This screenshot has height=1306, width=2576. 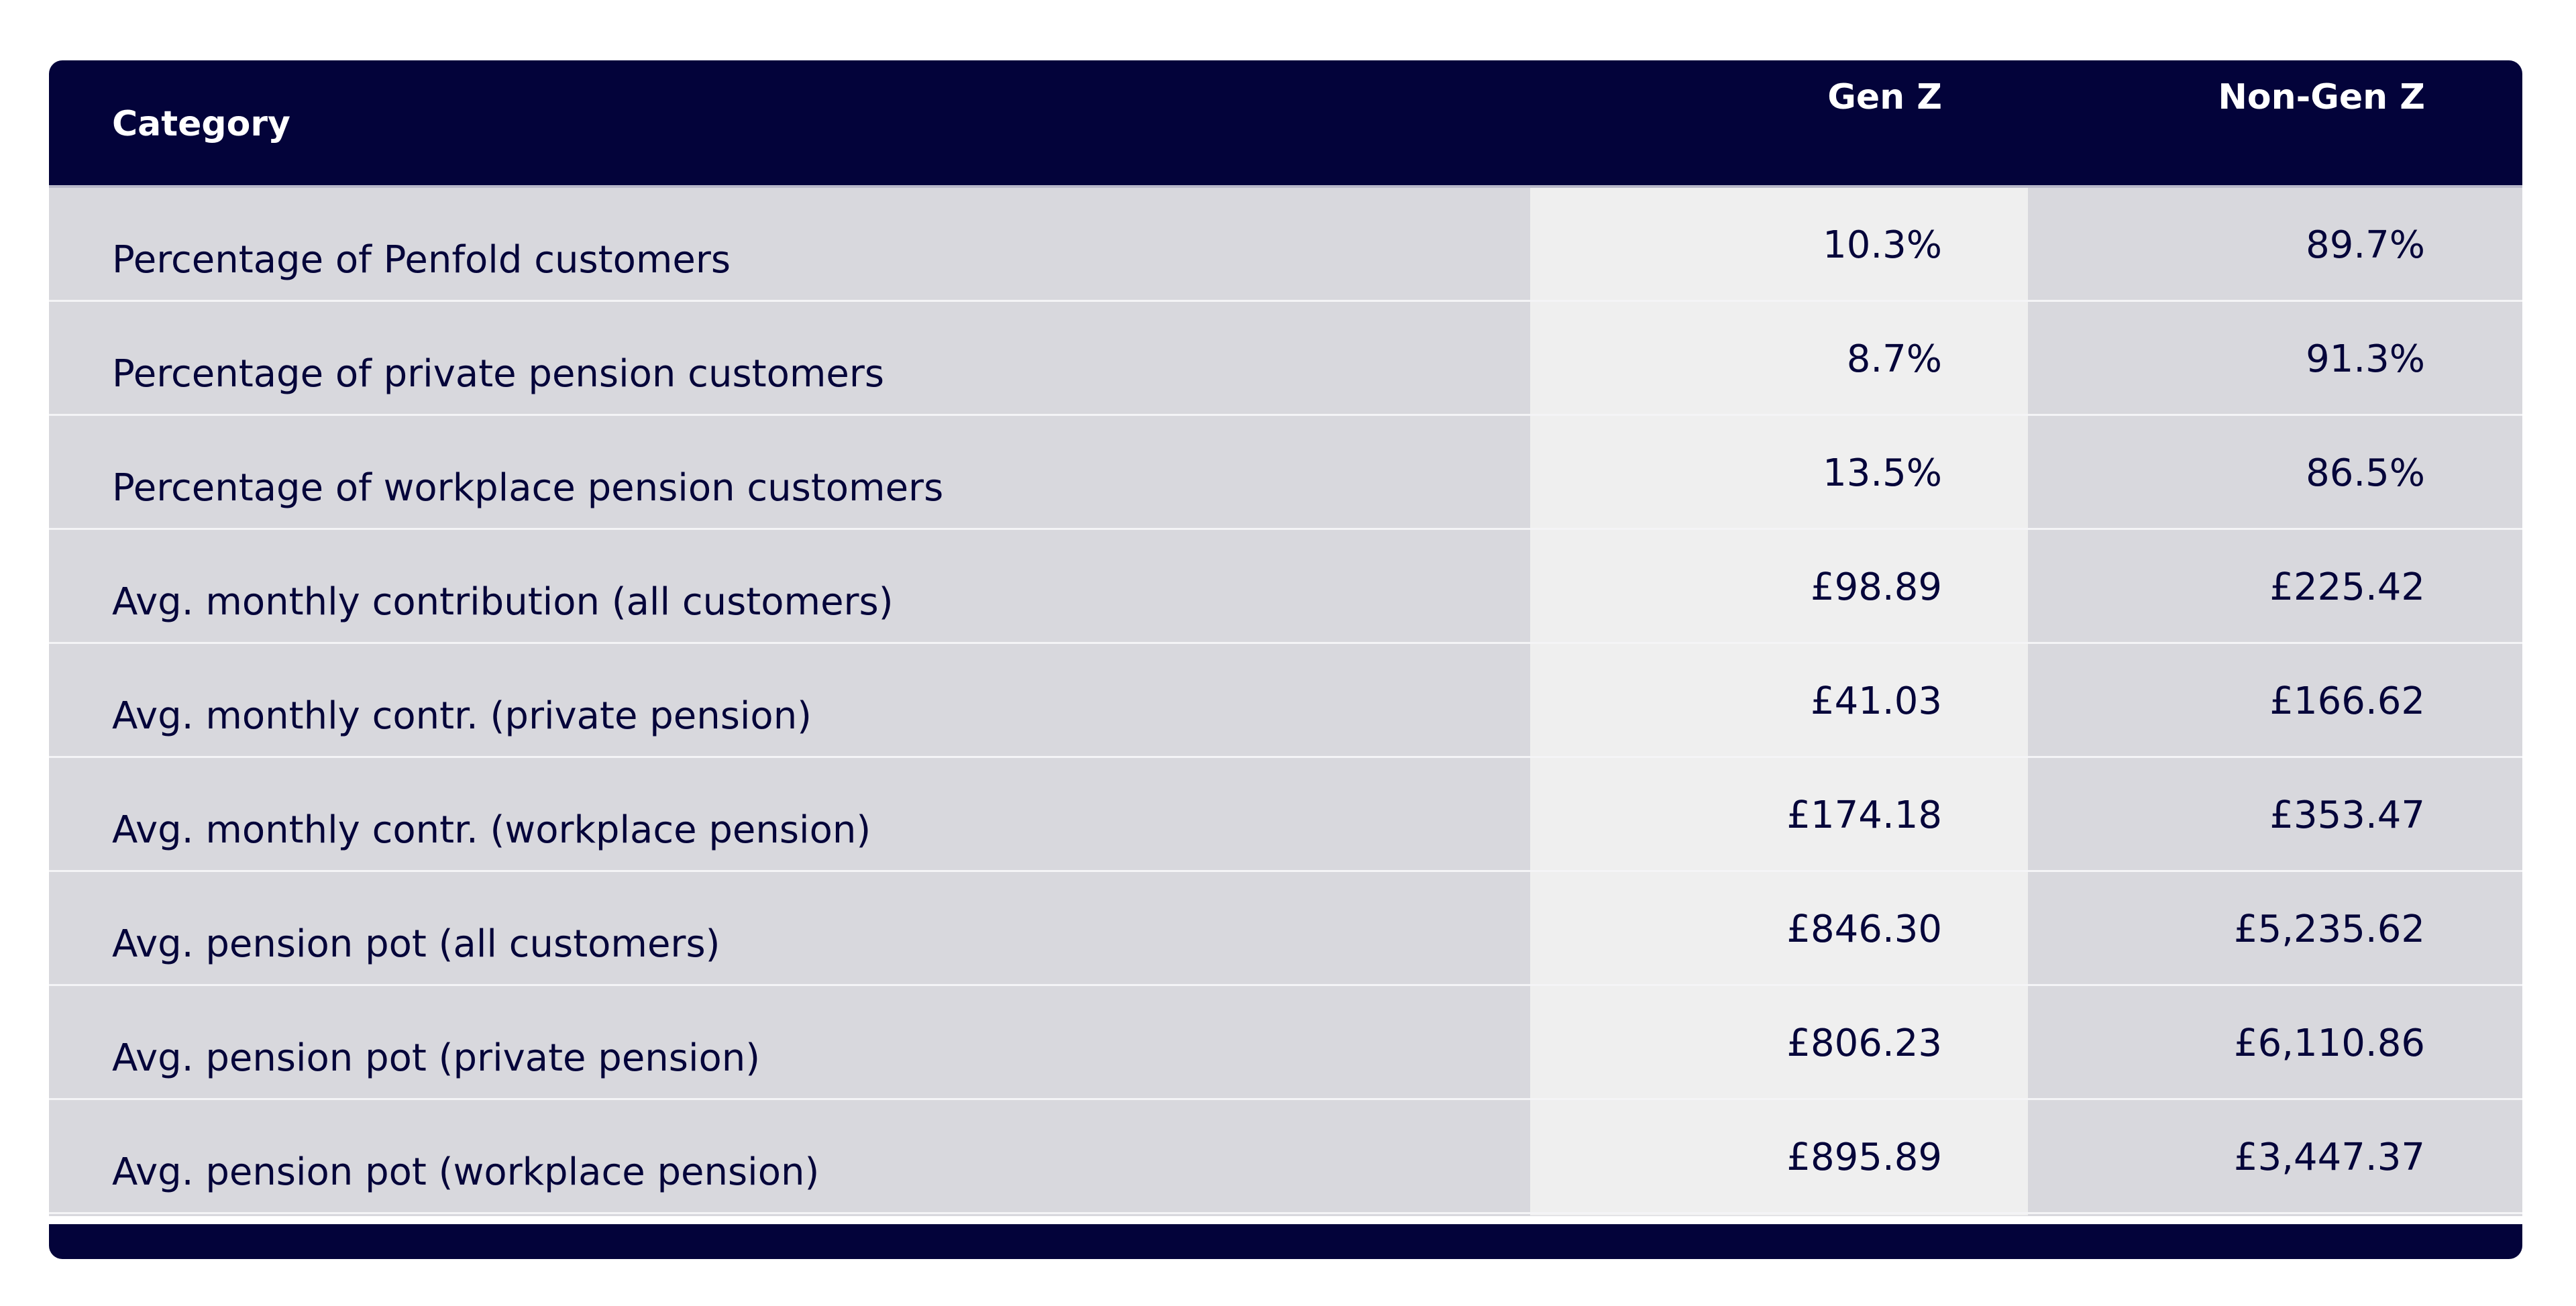 I want to click on row-category: Avg. pension pot (private pension), so click(x=436, y=1058).